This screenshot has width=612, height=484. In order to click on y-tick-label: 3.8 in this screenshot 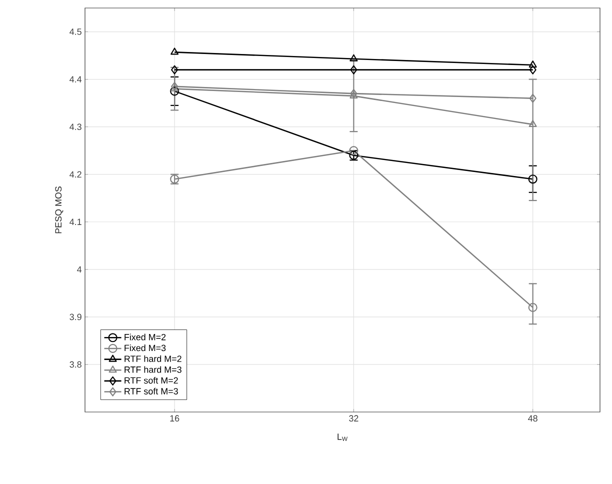, I will do `click(76, 364)`.